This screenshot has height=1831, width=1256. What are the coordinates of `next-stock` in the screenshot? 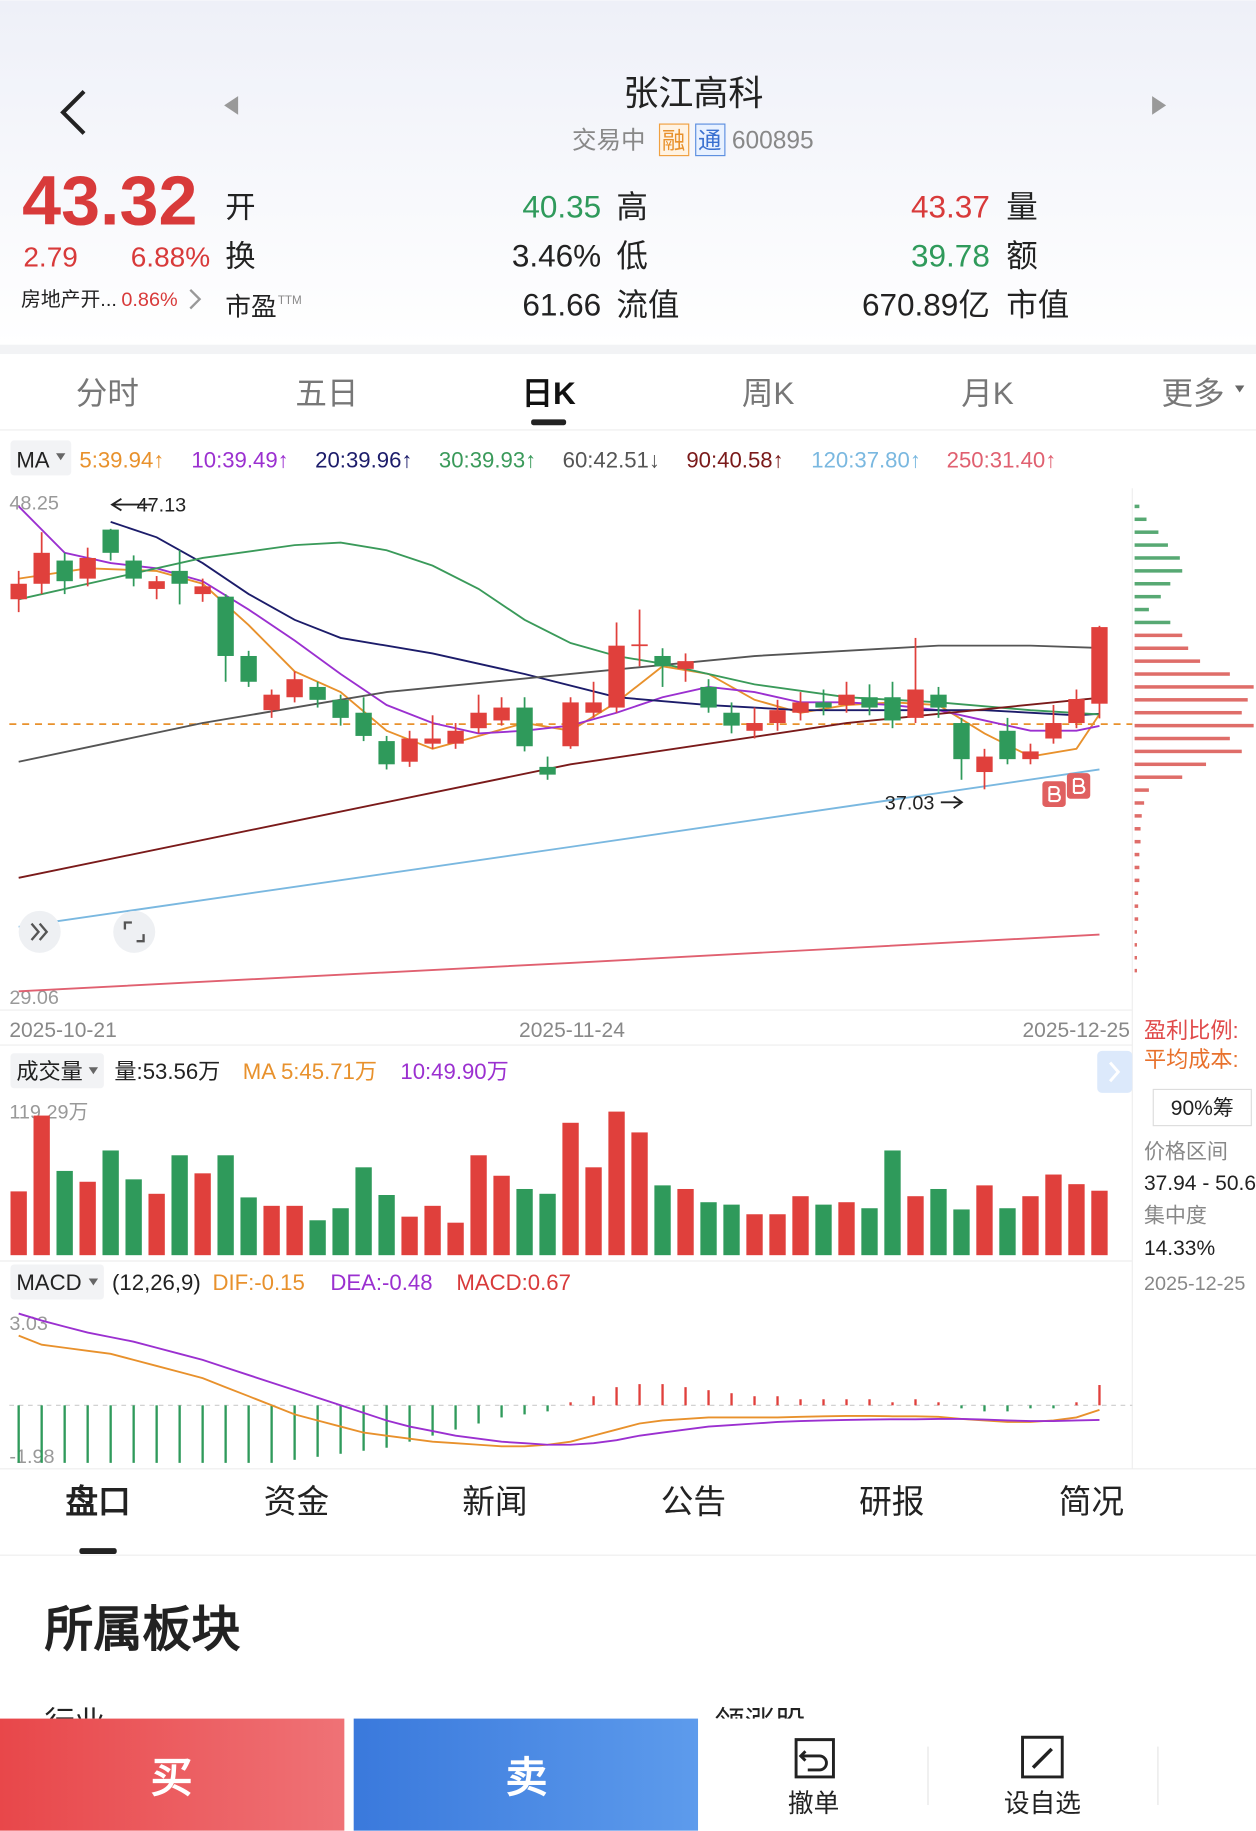 It's located at (1159, 105).